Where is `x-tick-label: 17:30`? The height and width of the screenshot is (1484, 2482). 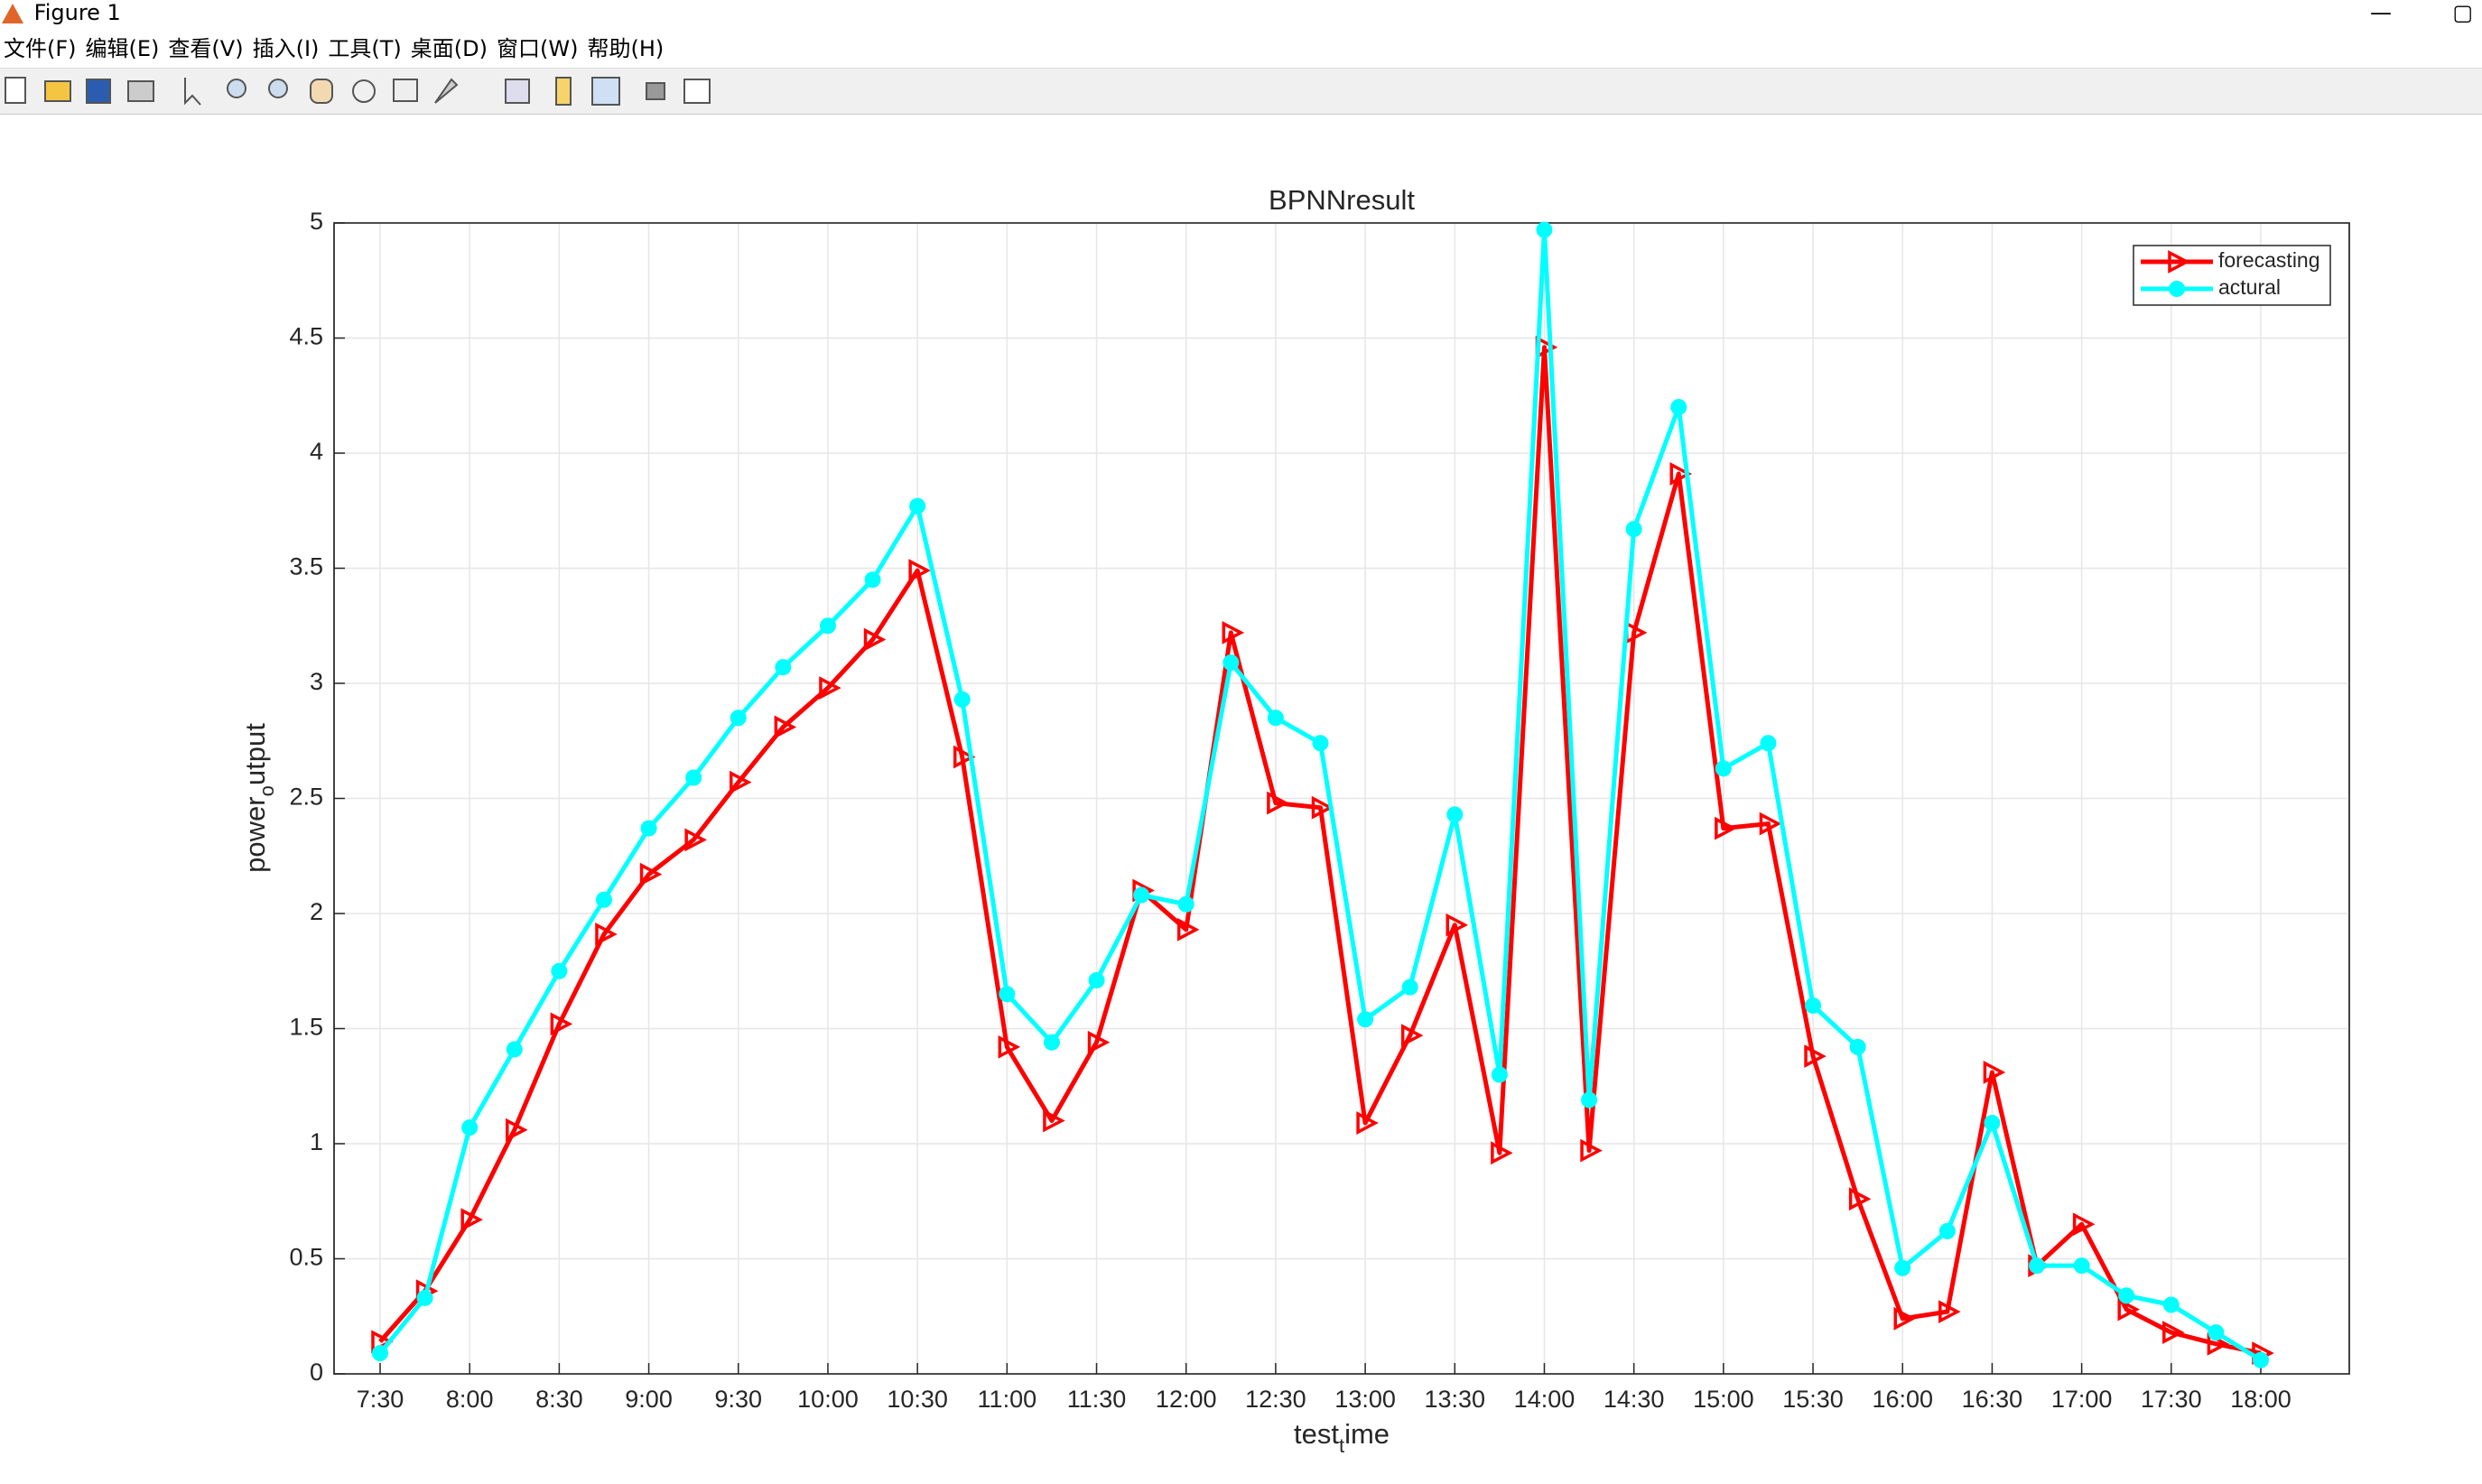 x-tick-label: 17:30 is located at coordinates (2172, 1400).